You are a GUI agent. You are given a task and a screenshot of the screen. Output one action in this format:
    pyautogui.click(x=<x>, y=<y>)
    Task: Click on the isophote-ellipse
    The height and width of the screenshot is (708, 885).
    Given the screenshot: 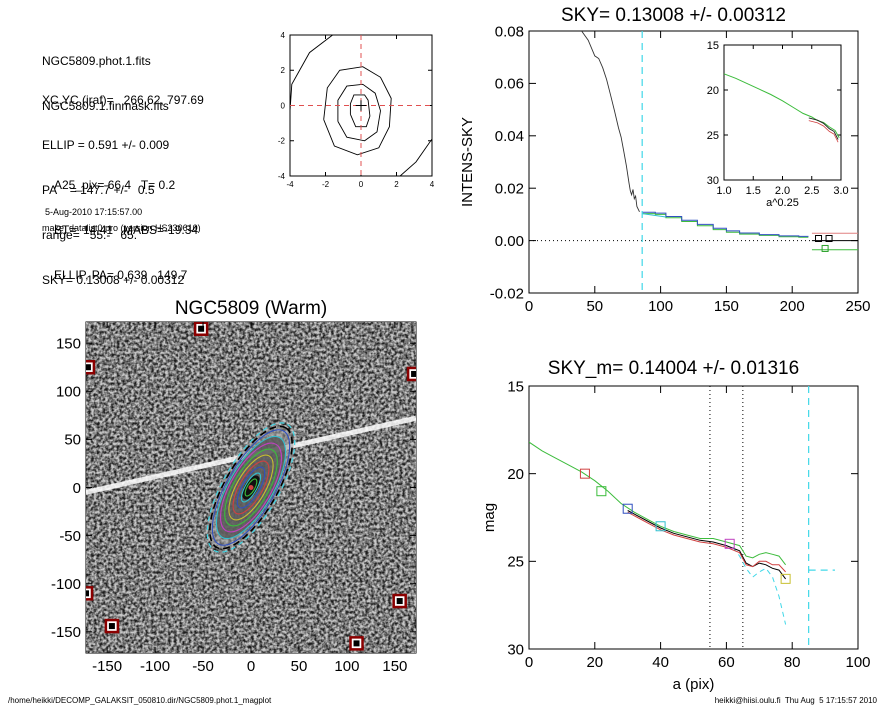 What is the action you would take?
    pyautogui.click(x=251, y=487)
    